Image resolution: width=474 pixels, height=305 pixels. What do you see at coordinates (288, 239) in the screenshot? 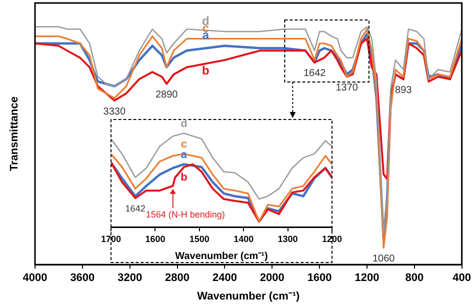
I see `x-tick-label: 1300` at bounding box center [288, 239].